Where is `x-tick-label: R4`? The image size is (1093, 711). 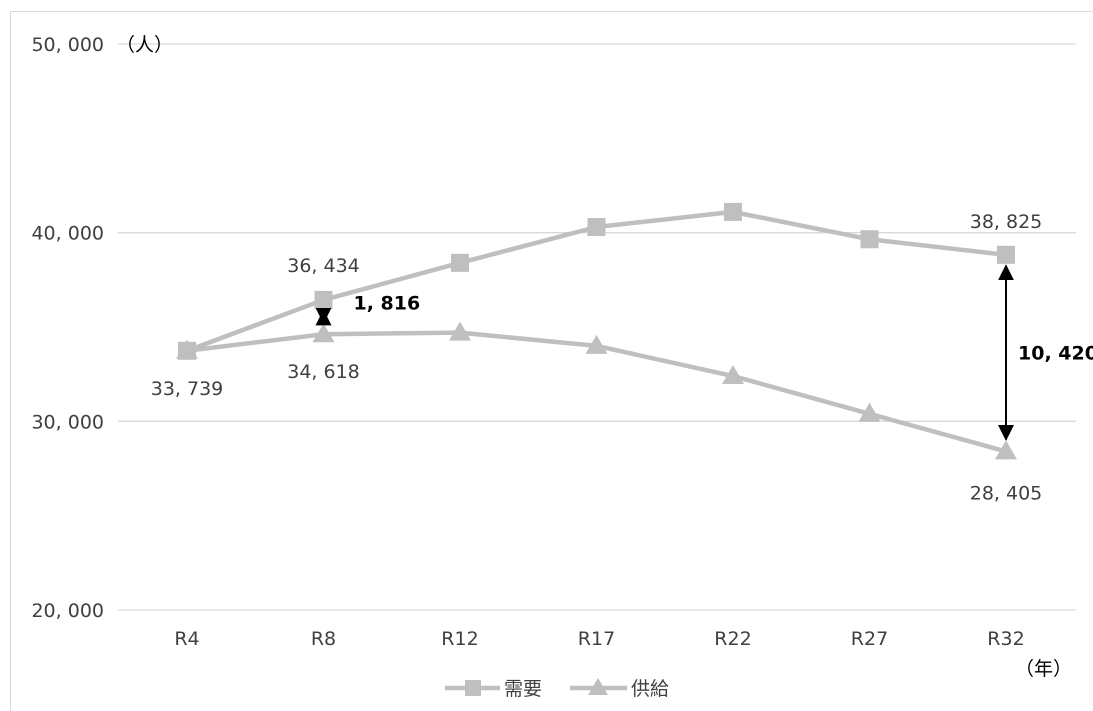 x-tick-label: R4 is located at coordinates (186, 639).